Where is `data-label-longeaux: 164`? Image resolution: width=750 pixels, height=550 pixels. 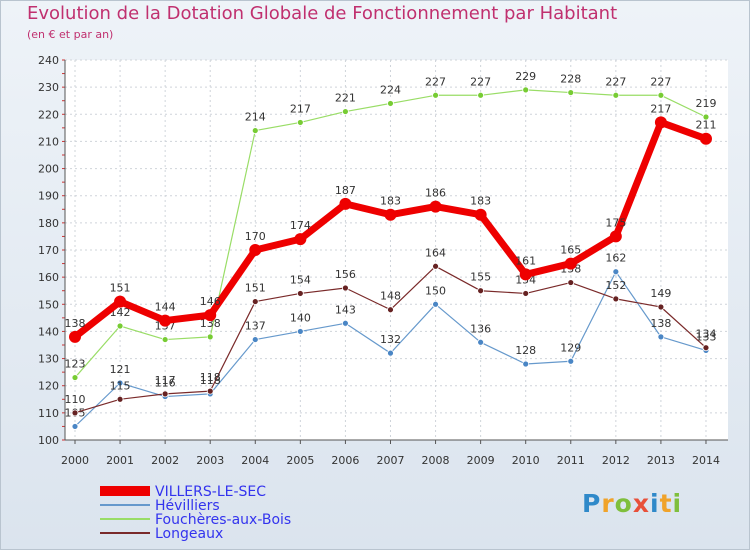 data-label-longeaux: 164 is located at coordinates (435, 252).